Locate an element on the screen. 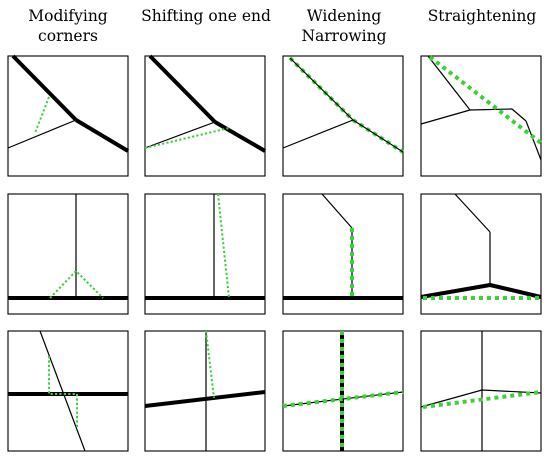 Image resolution: width=550 pixels, height=461 pixels. panel-shifting-one-end-row3 is located at coordinates (205, 391).